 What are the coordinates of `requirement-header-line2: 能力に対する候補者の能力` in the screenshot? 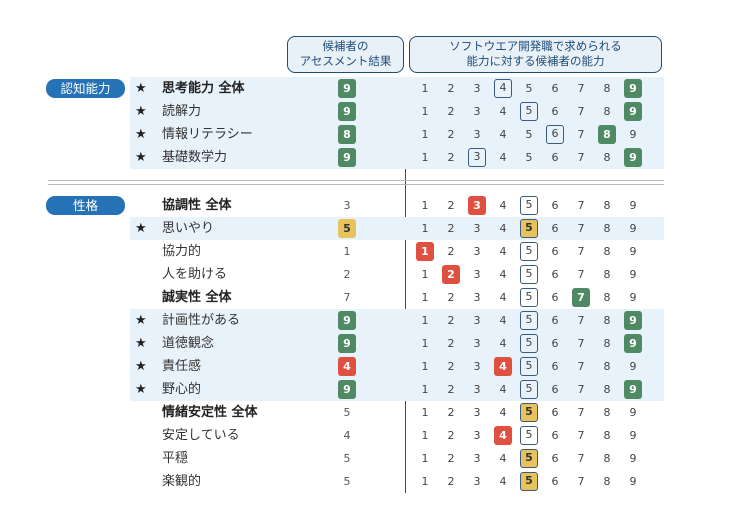 It's located at (535, 61).